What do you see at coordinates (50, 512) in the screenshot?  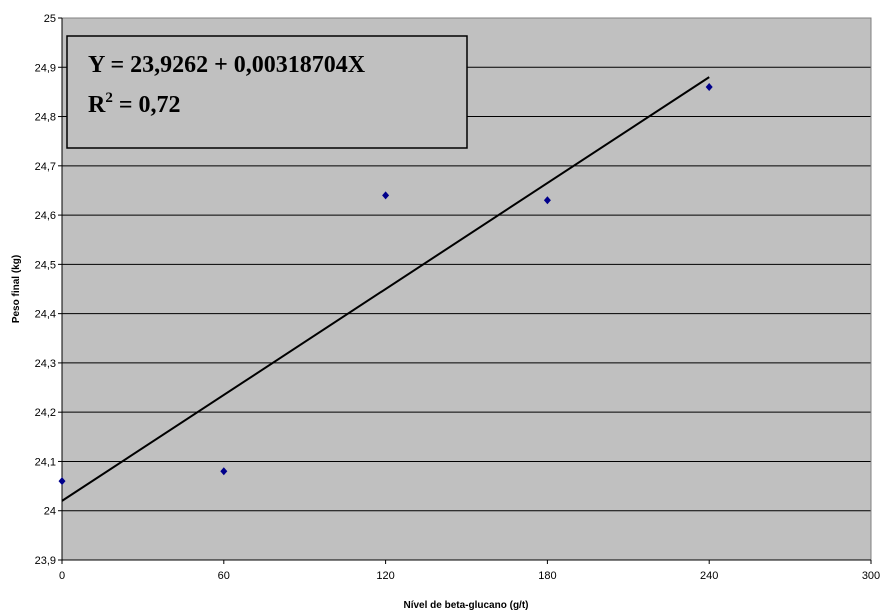 I see `y-tick-label: 24` at bounding box center [50, 512].